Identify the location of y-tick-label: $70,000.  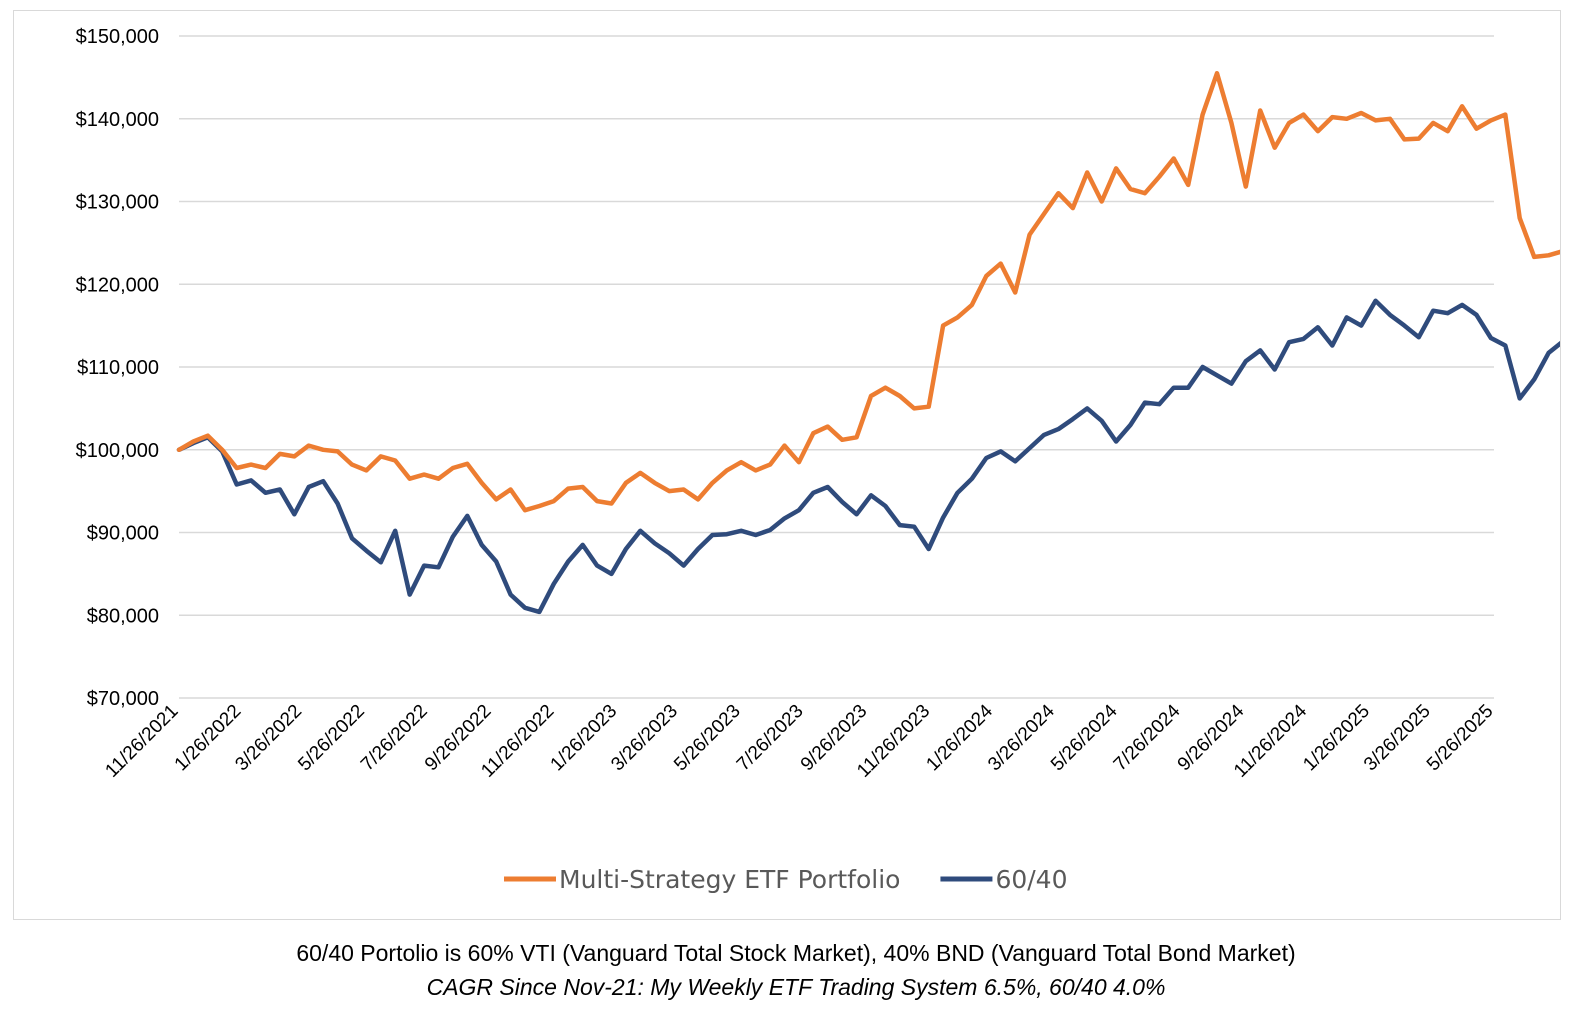
(123, 699).